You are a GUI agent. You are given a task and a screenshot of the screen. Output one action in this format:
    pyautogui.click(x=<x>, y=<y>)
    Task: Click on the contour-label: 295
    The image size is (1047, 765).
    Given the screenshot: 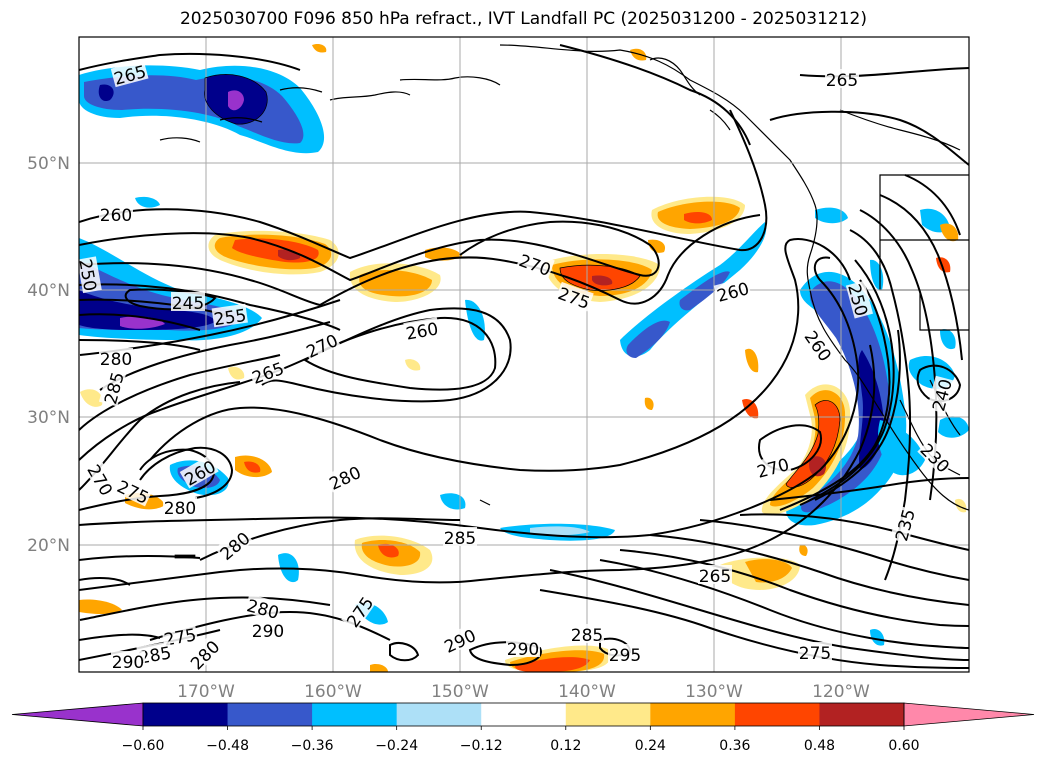 What is the action you would take?
    pyautogui.click(x=625, y=655)
    